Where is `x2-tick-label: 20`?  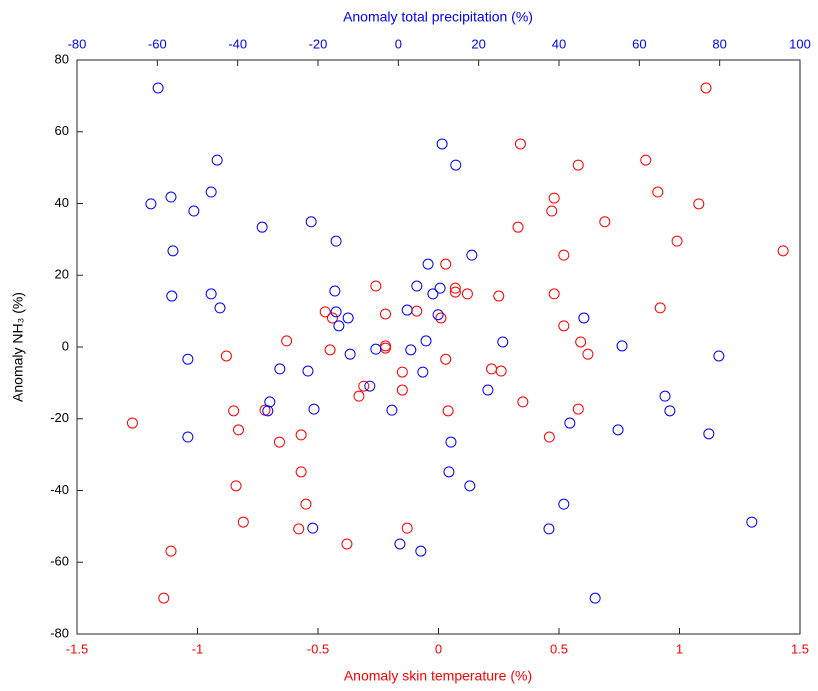
x2-tick-label: 20 is located at coordinates (478, 43).